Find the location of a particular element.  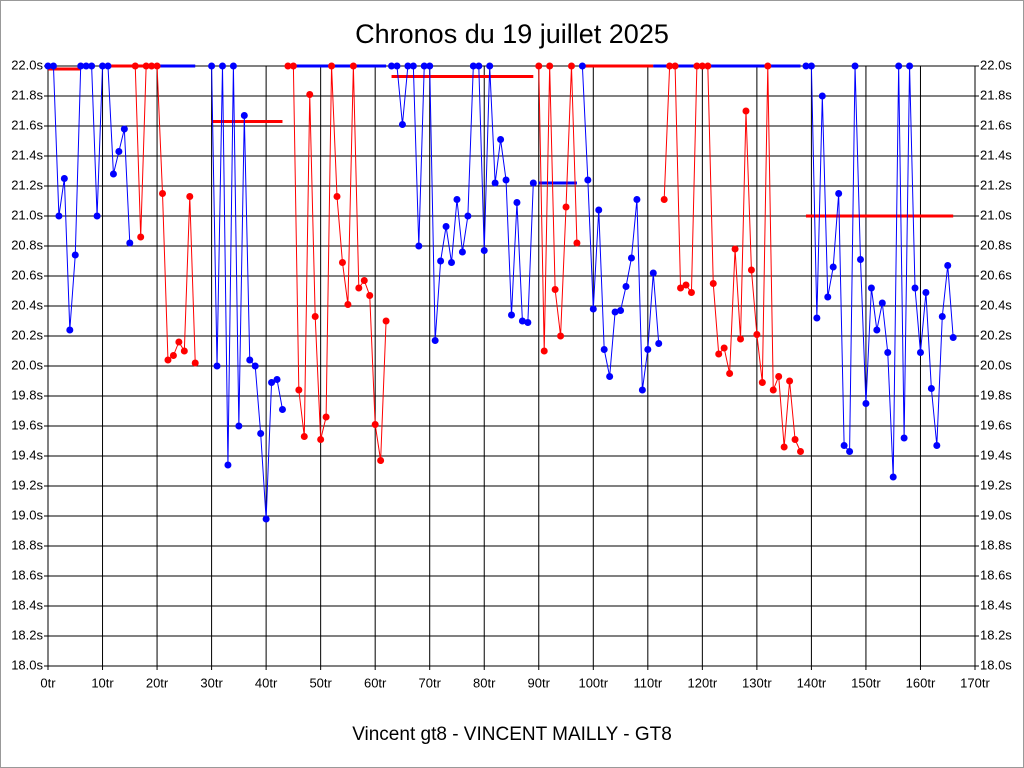

y-tick-label: 19.8s is located at coordinates (27, 394).